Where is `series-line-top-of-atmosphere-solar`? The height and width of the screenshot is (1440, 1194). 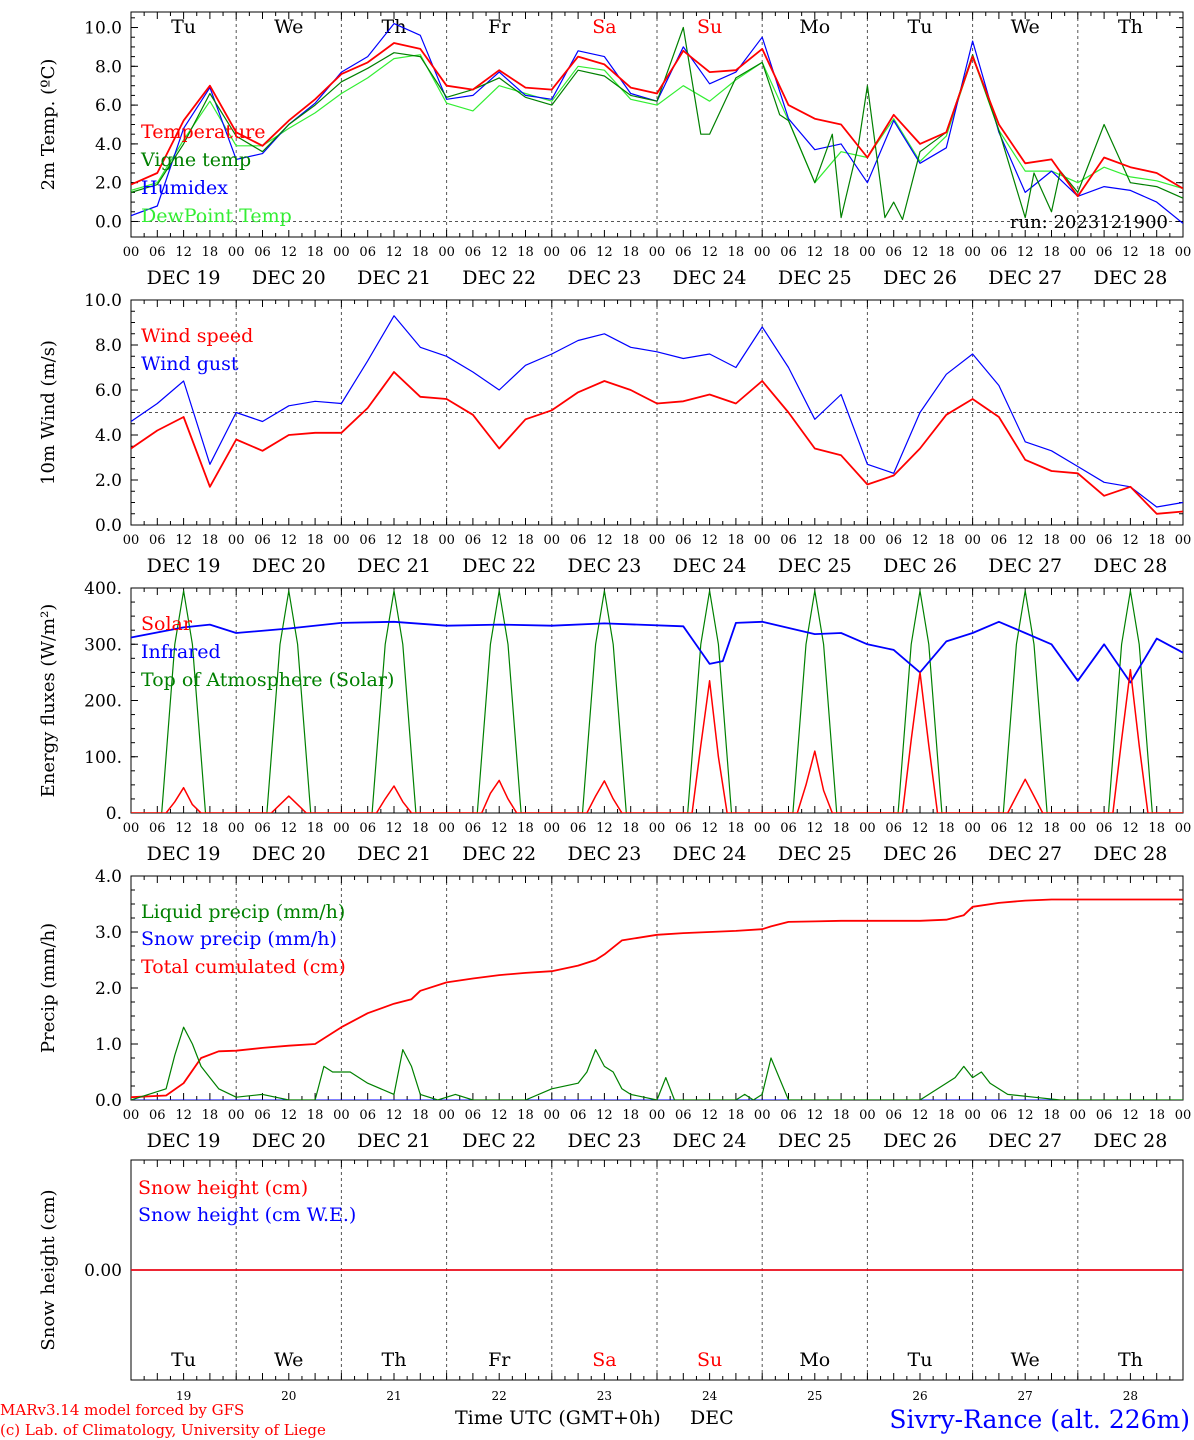 series-line-top-of-atmosphere-solar is located at coordinates (657, 701).